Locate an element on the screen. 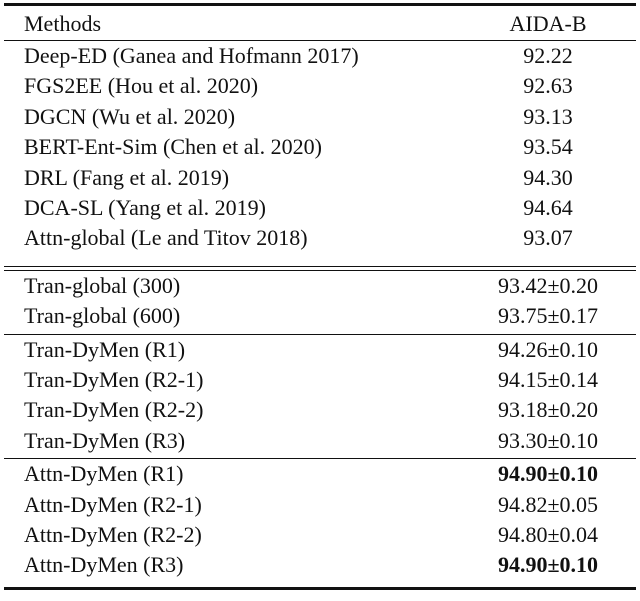 This screenshot has width=640, height=601. header-method: Methods is located at coordinates (62, 23).